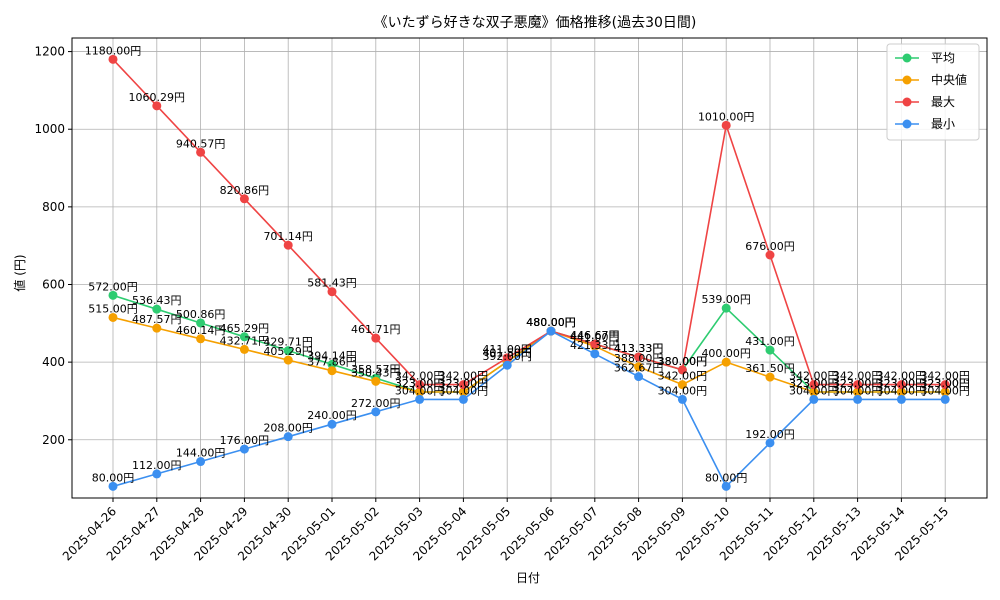  I want to click on data-label: 394.14円, so click(332, 355).